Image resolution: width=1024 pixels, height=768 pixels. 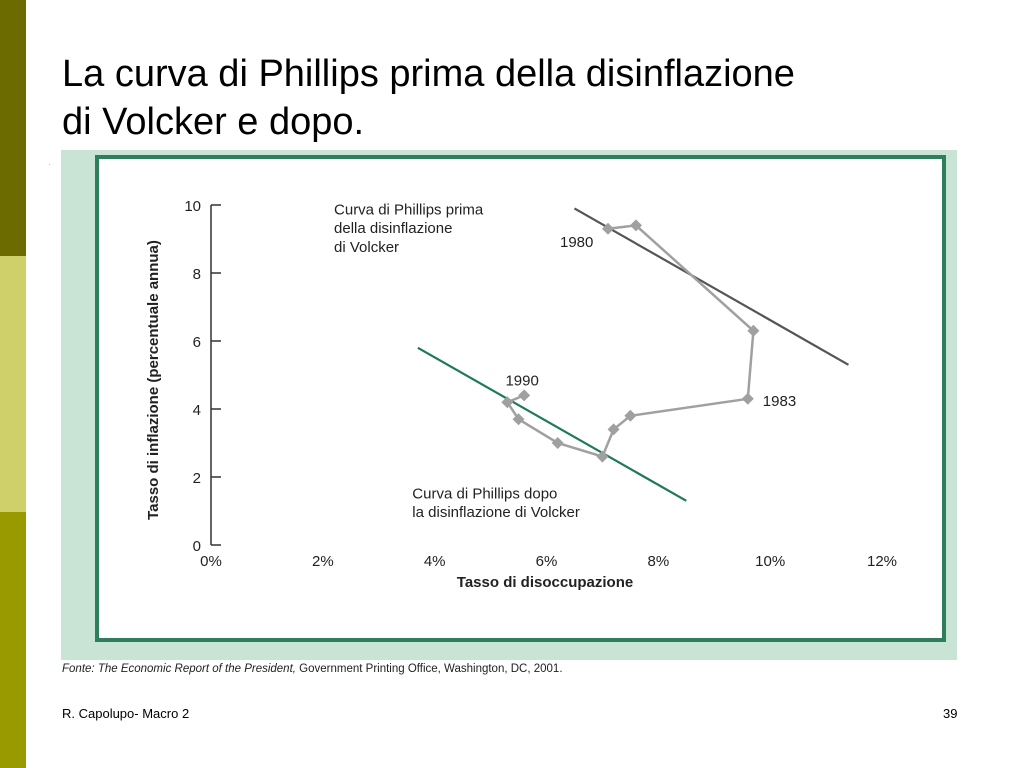 I want to click on inflation-path, so click(x=630, y=341).